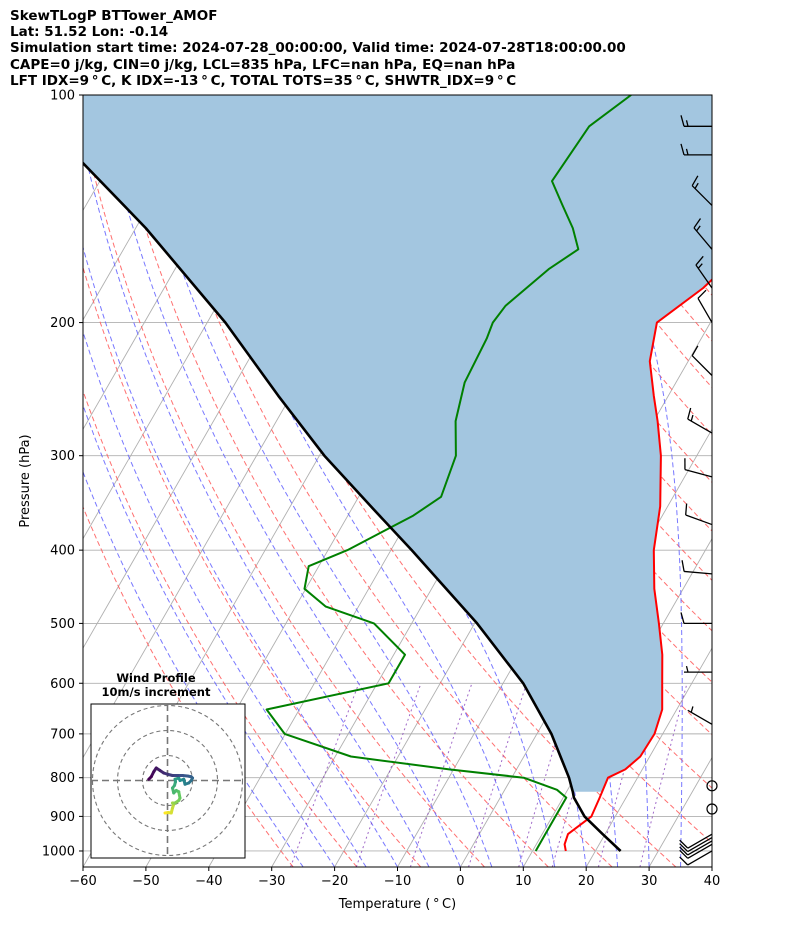 The image size is (794, 937). Describe the element at coordinates (397, 904) in the screenshot. I see `x-axis-label: Temperature ( ° C)` at that location.